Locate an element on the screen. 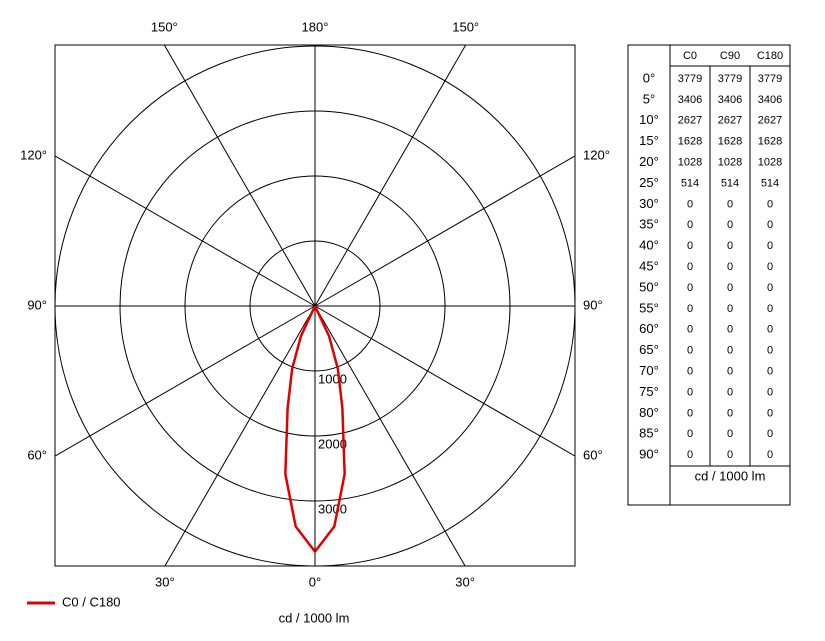 This screenshot has width=825, height=641. table-row-label: 70° is located at coordinates (649, 370).